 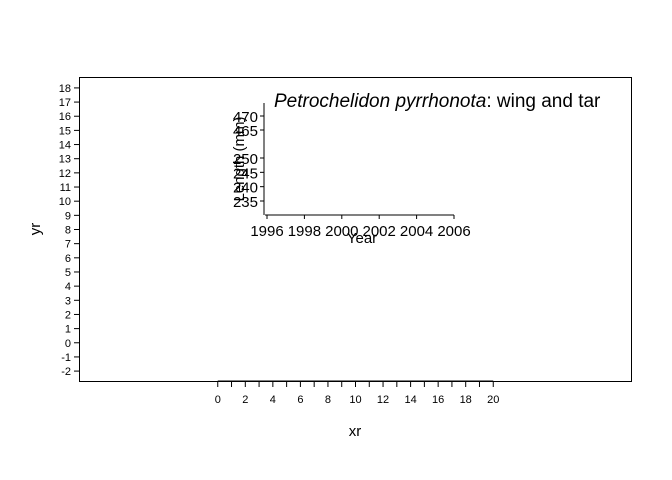 I want to click on x-tick-label: 6, so click(x=300, y=400).